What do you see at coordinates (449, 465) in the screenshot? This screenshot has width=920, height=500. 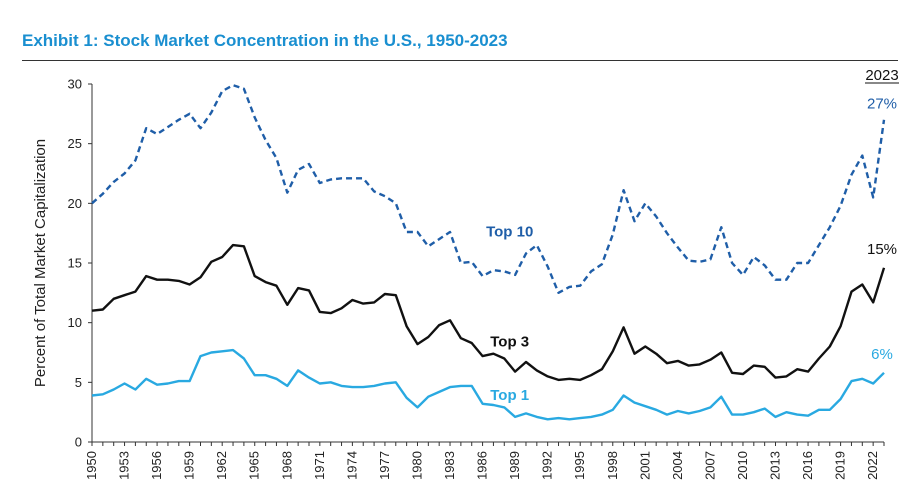 I see `x-tick-label: 1983` at bounding box center [449, 465].